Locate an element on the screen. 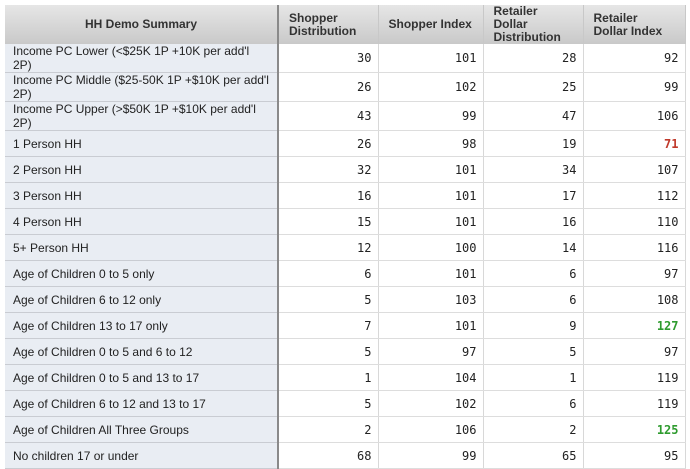 The image size is (690, 469). row-label: 1 Person HH is located at coordinates (142, 143).